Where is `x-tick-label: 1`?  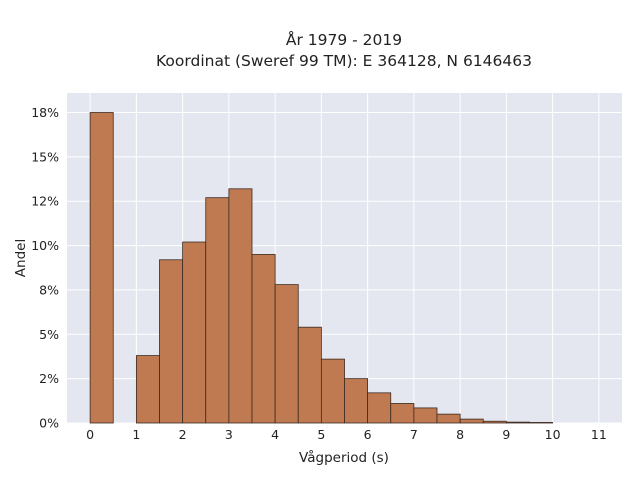
x-tick-label: 1 is located at coordinates (136, 434).